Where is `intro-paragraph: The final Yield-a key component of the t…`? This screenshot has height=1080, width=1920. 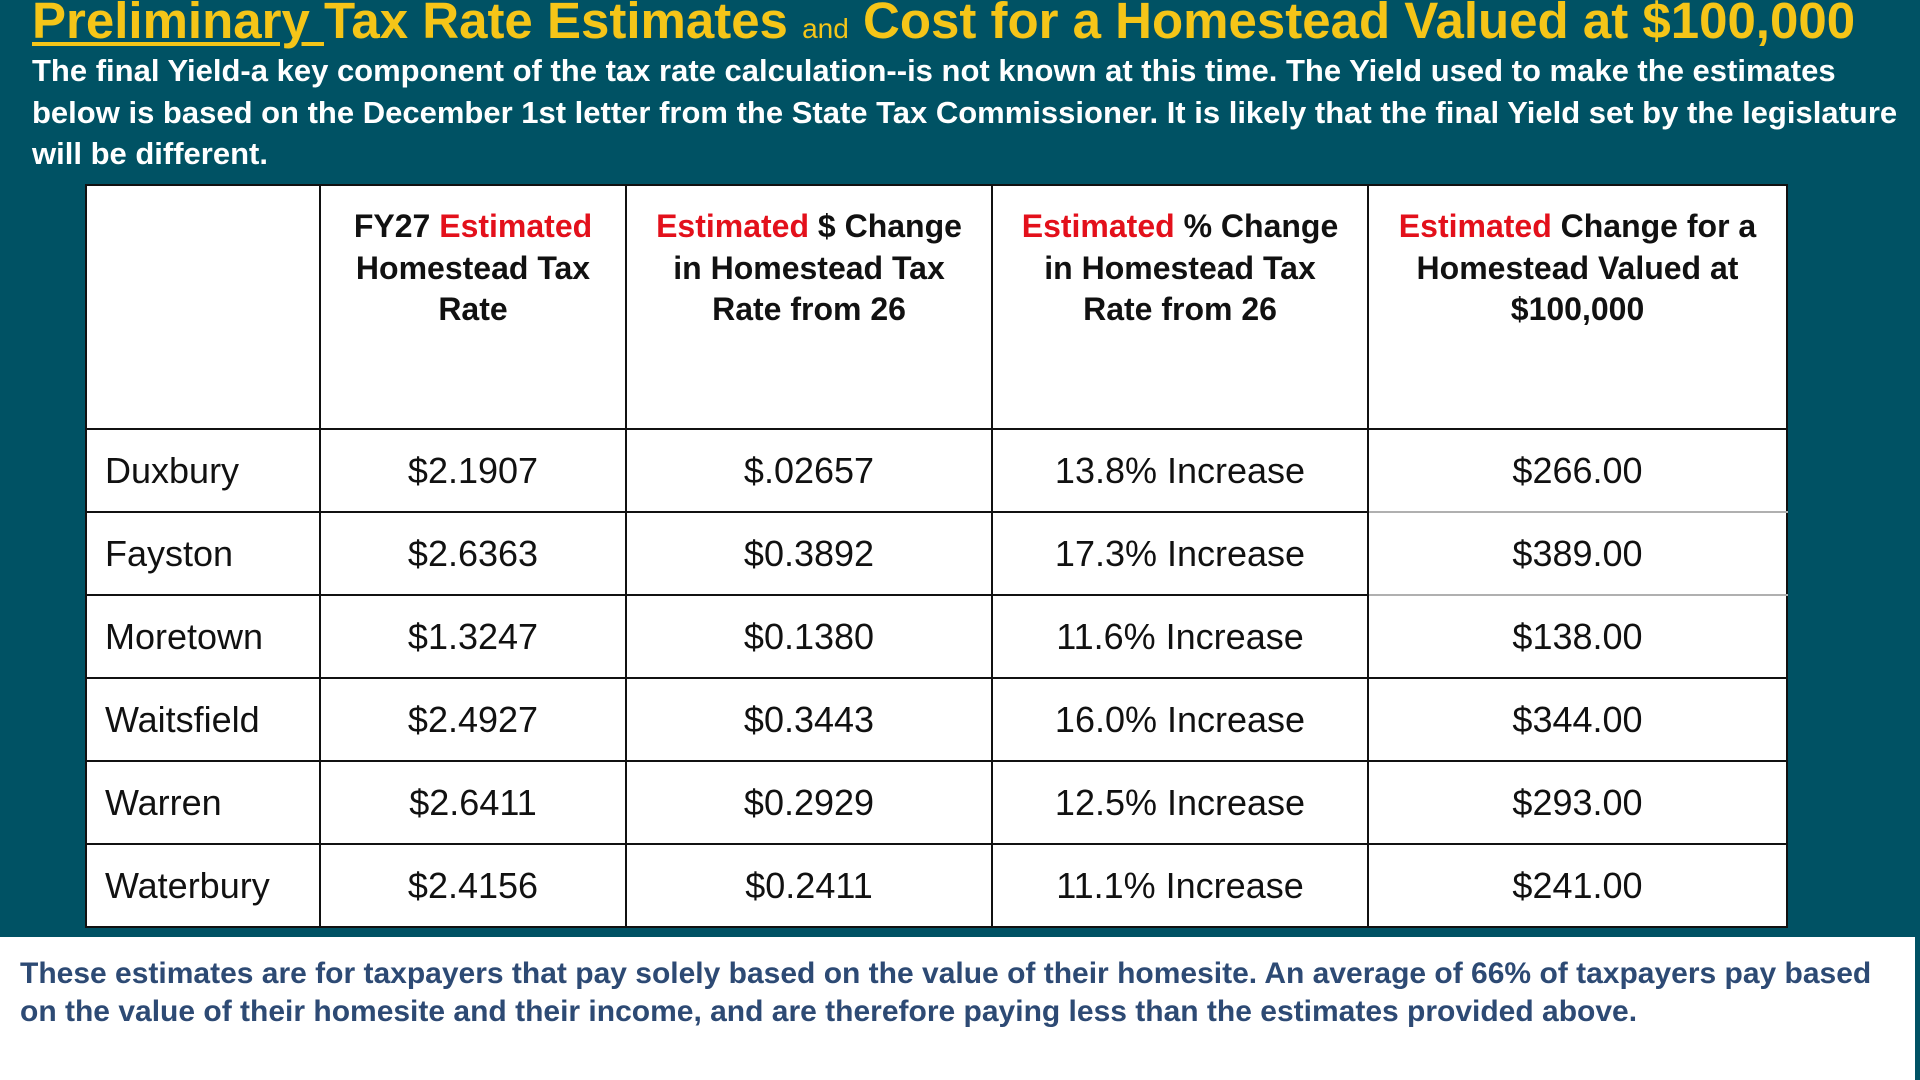 intro-paragraph: The final Yield-a key component of the t… is located at coordinates (965, 112).